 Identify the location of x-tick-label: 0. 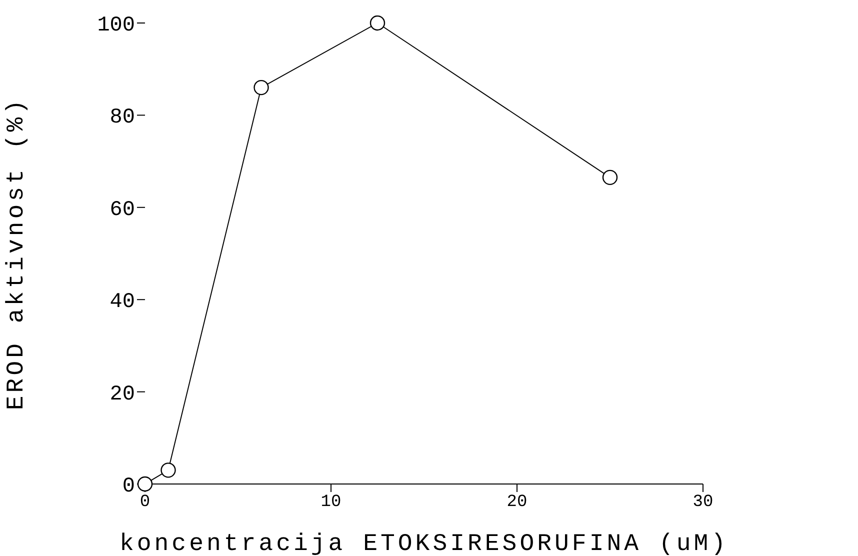
(145, 502).